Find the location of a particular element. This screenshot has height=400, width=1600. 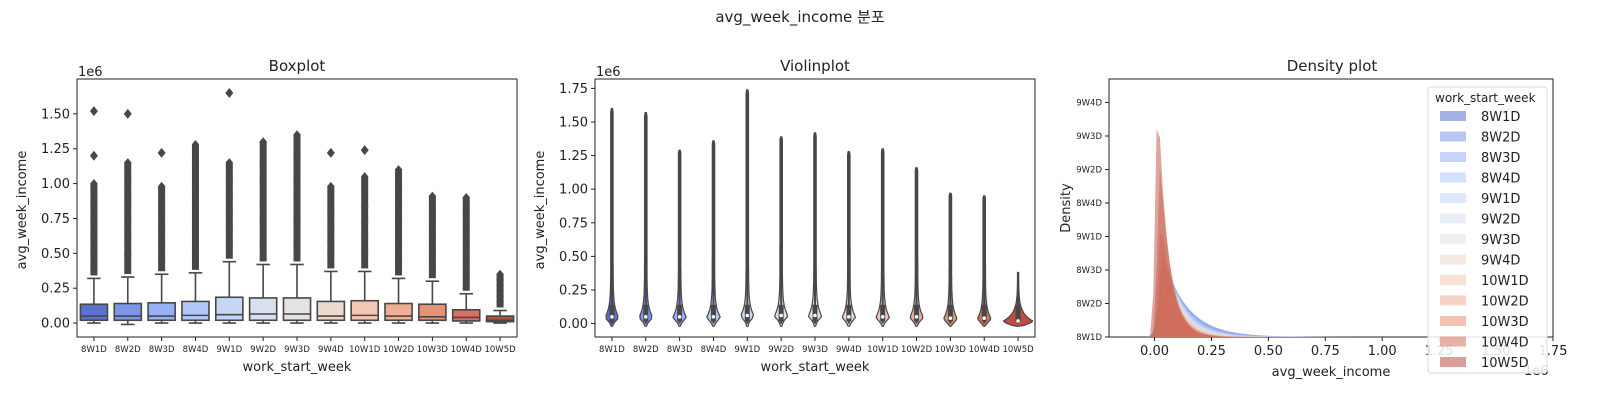

density-ylabel: Density is located at coordinates (1066, 208).